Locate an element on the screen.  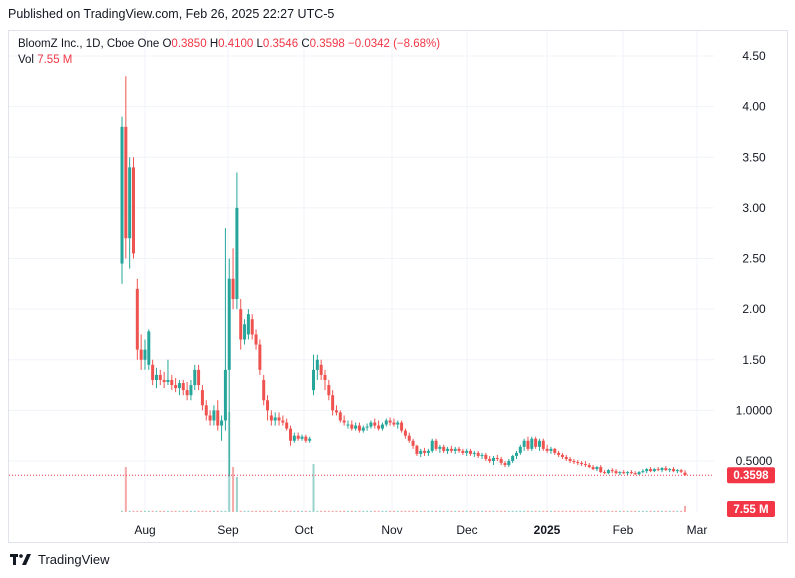
x-tick-label: Nov is located at coordinates (391, 530).